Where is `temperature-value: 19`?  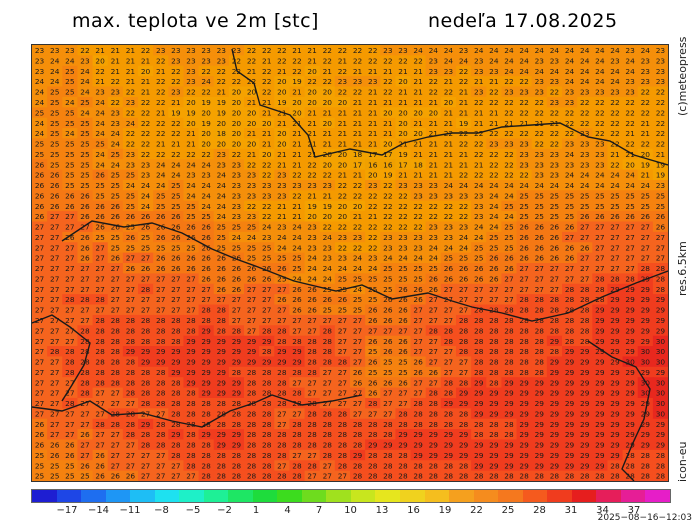
temperature-value: 19 is located at coordinates (646, 164).